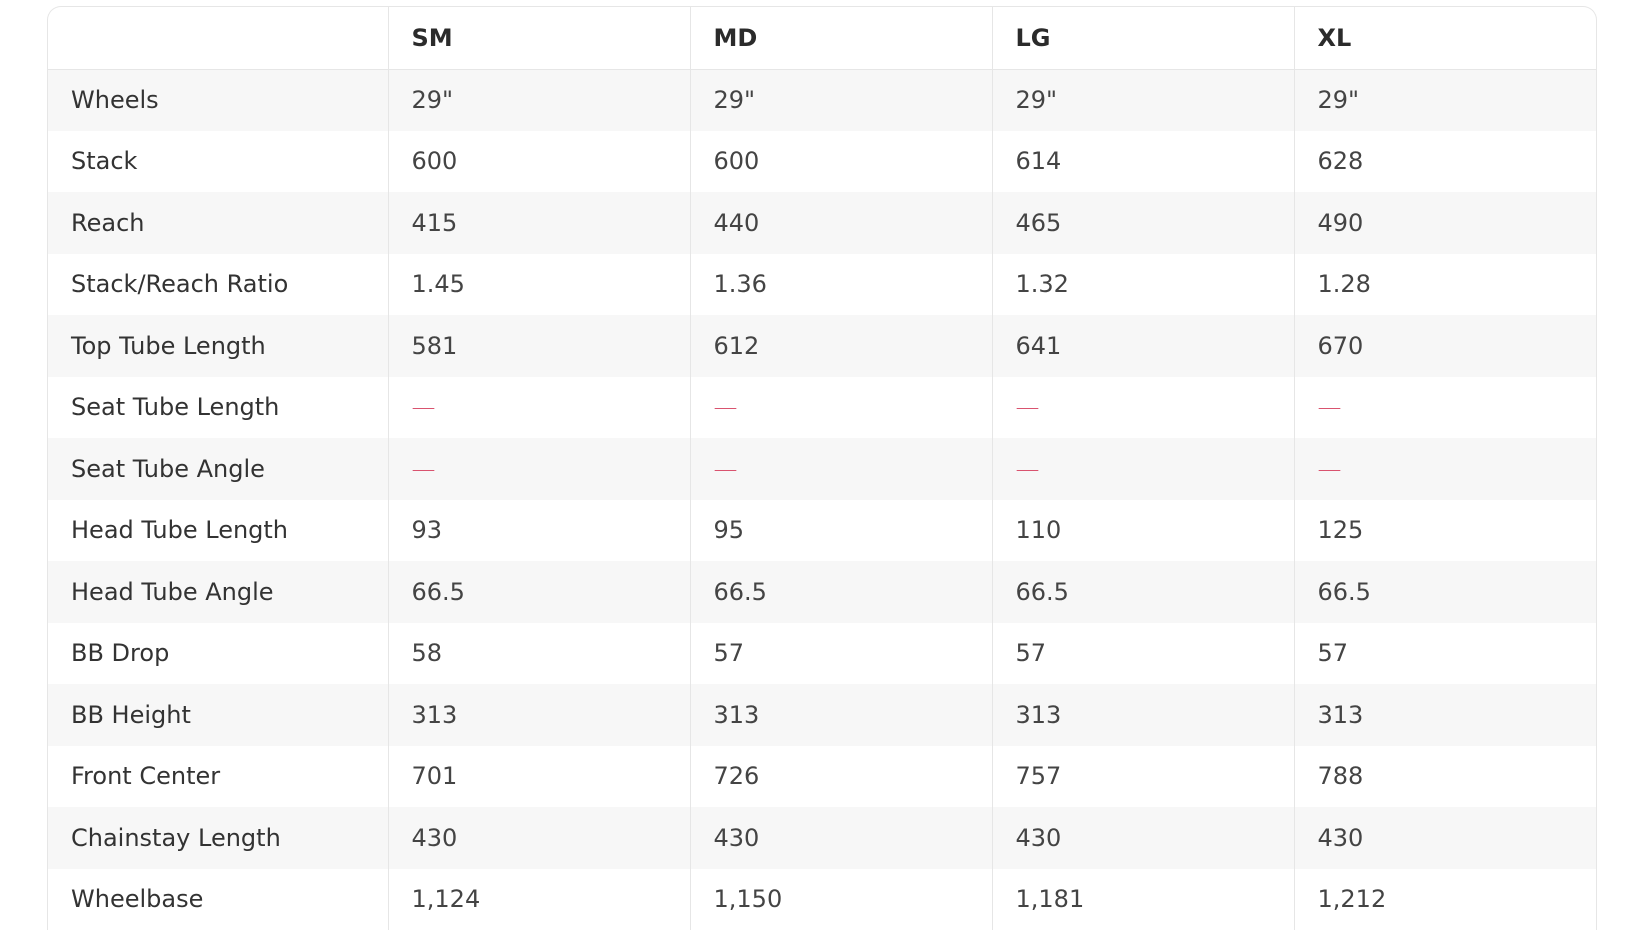  What do you see at coordinates (218, 654) in the screenshot?
I see `row-label: BB Drop` at bounding box center [218, 654].